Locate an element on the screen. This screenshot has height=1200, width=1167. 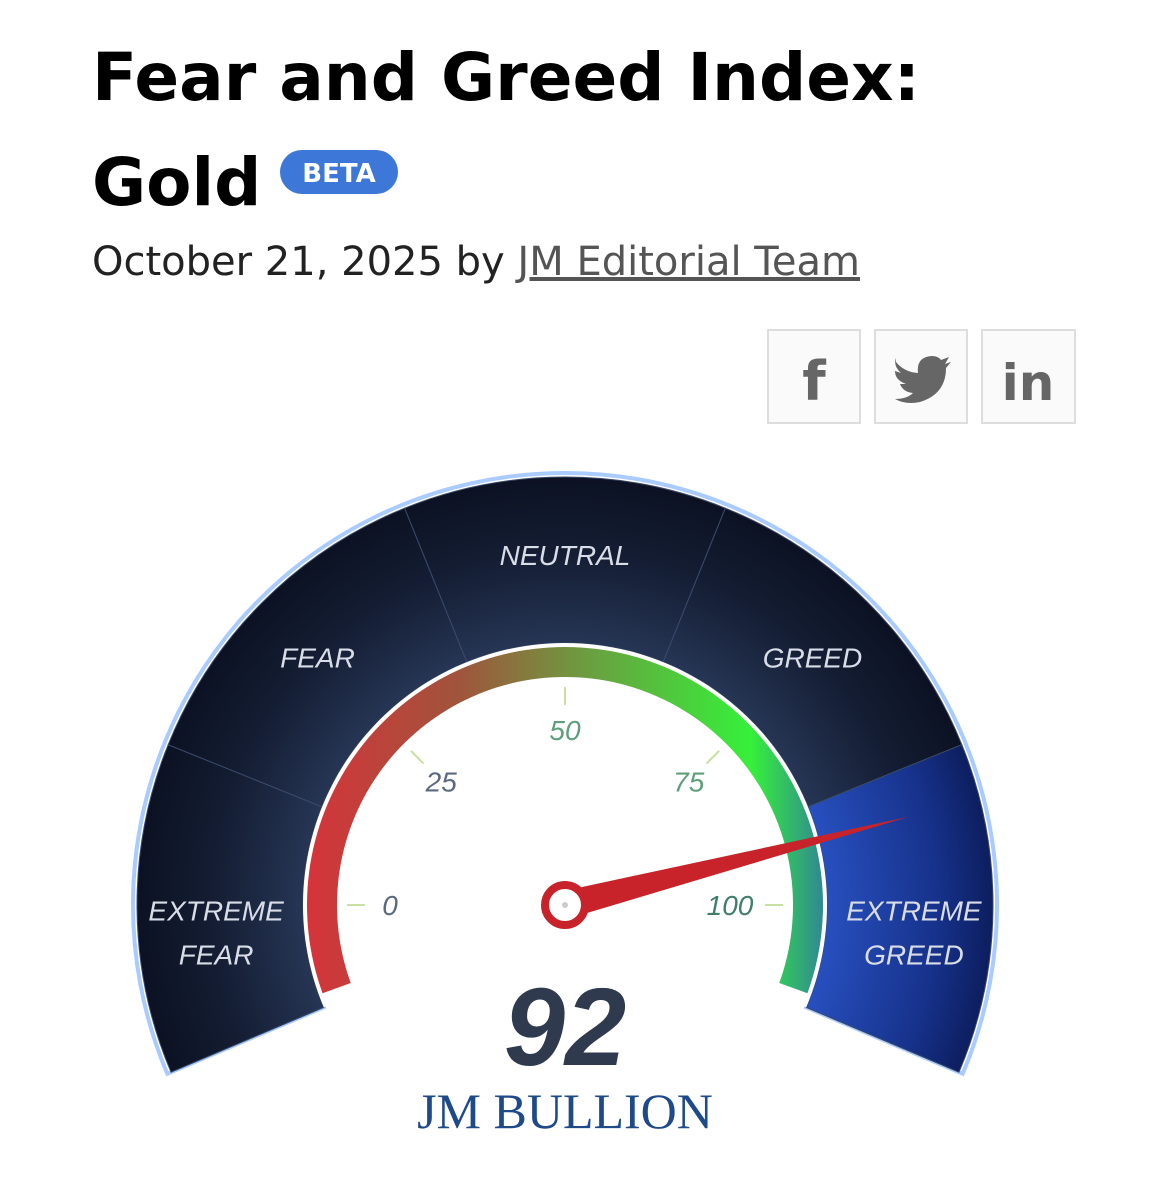
share-twitter is located at coordinates (921, 376).